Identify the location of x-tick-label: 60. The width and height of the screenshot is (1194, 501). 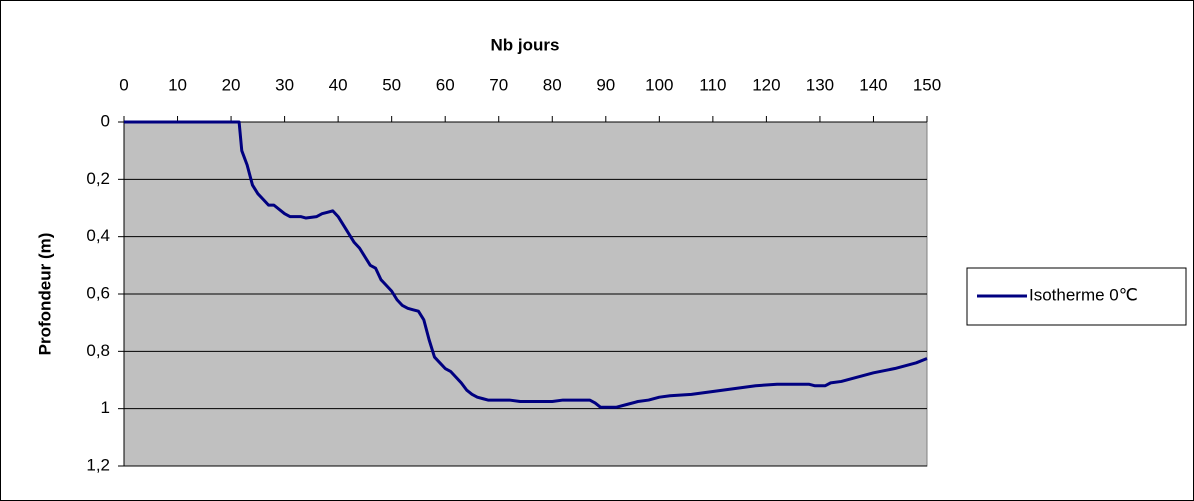
(445, 84).